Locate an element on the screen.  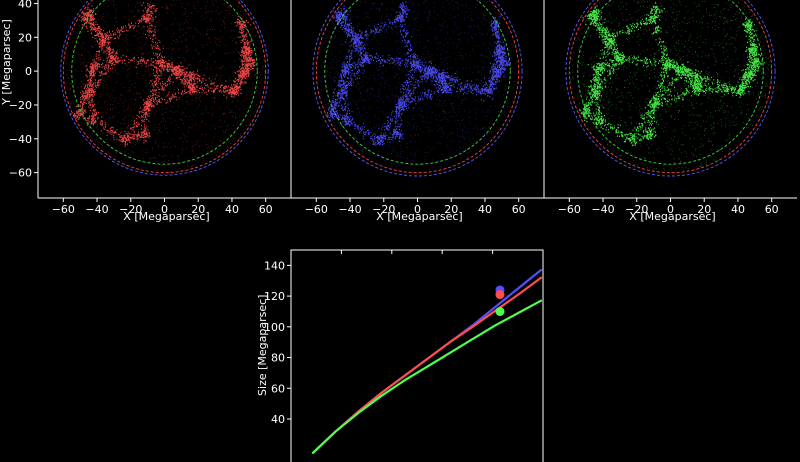
series-line-blue is located at coordinates (427, 361).